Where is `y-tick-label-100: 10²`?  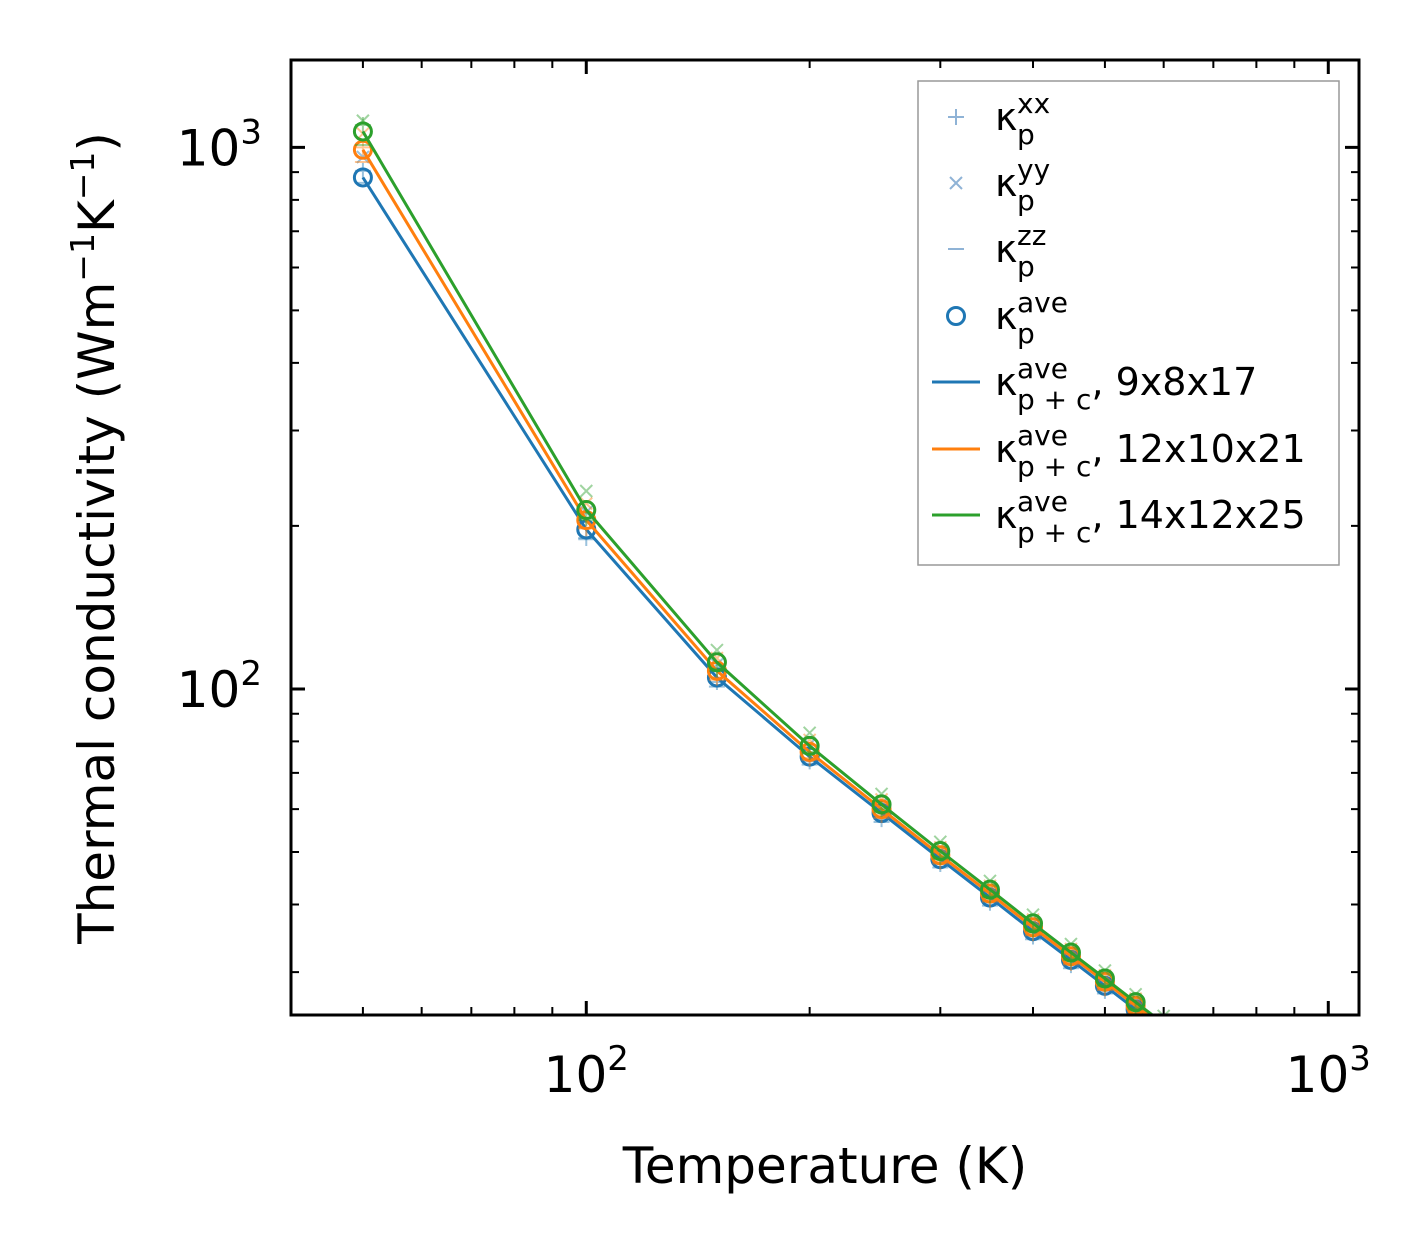 y-tick-label-100: 10² is located at coordinates (219, 686).